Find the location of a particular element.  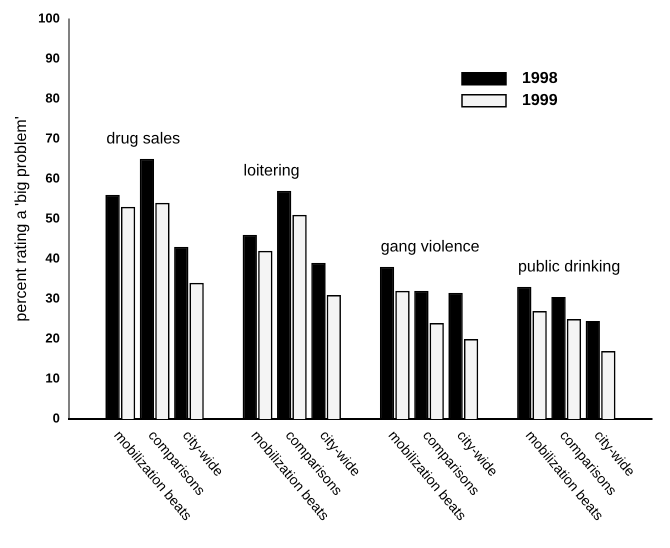

legend-label: 1999 is located at coordinates (540, 101).